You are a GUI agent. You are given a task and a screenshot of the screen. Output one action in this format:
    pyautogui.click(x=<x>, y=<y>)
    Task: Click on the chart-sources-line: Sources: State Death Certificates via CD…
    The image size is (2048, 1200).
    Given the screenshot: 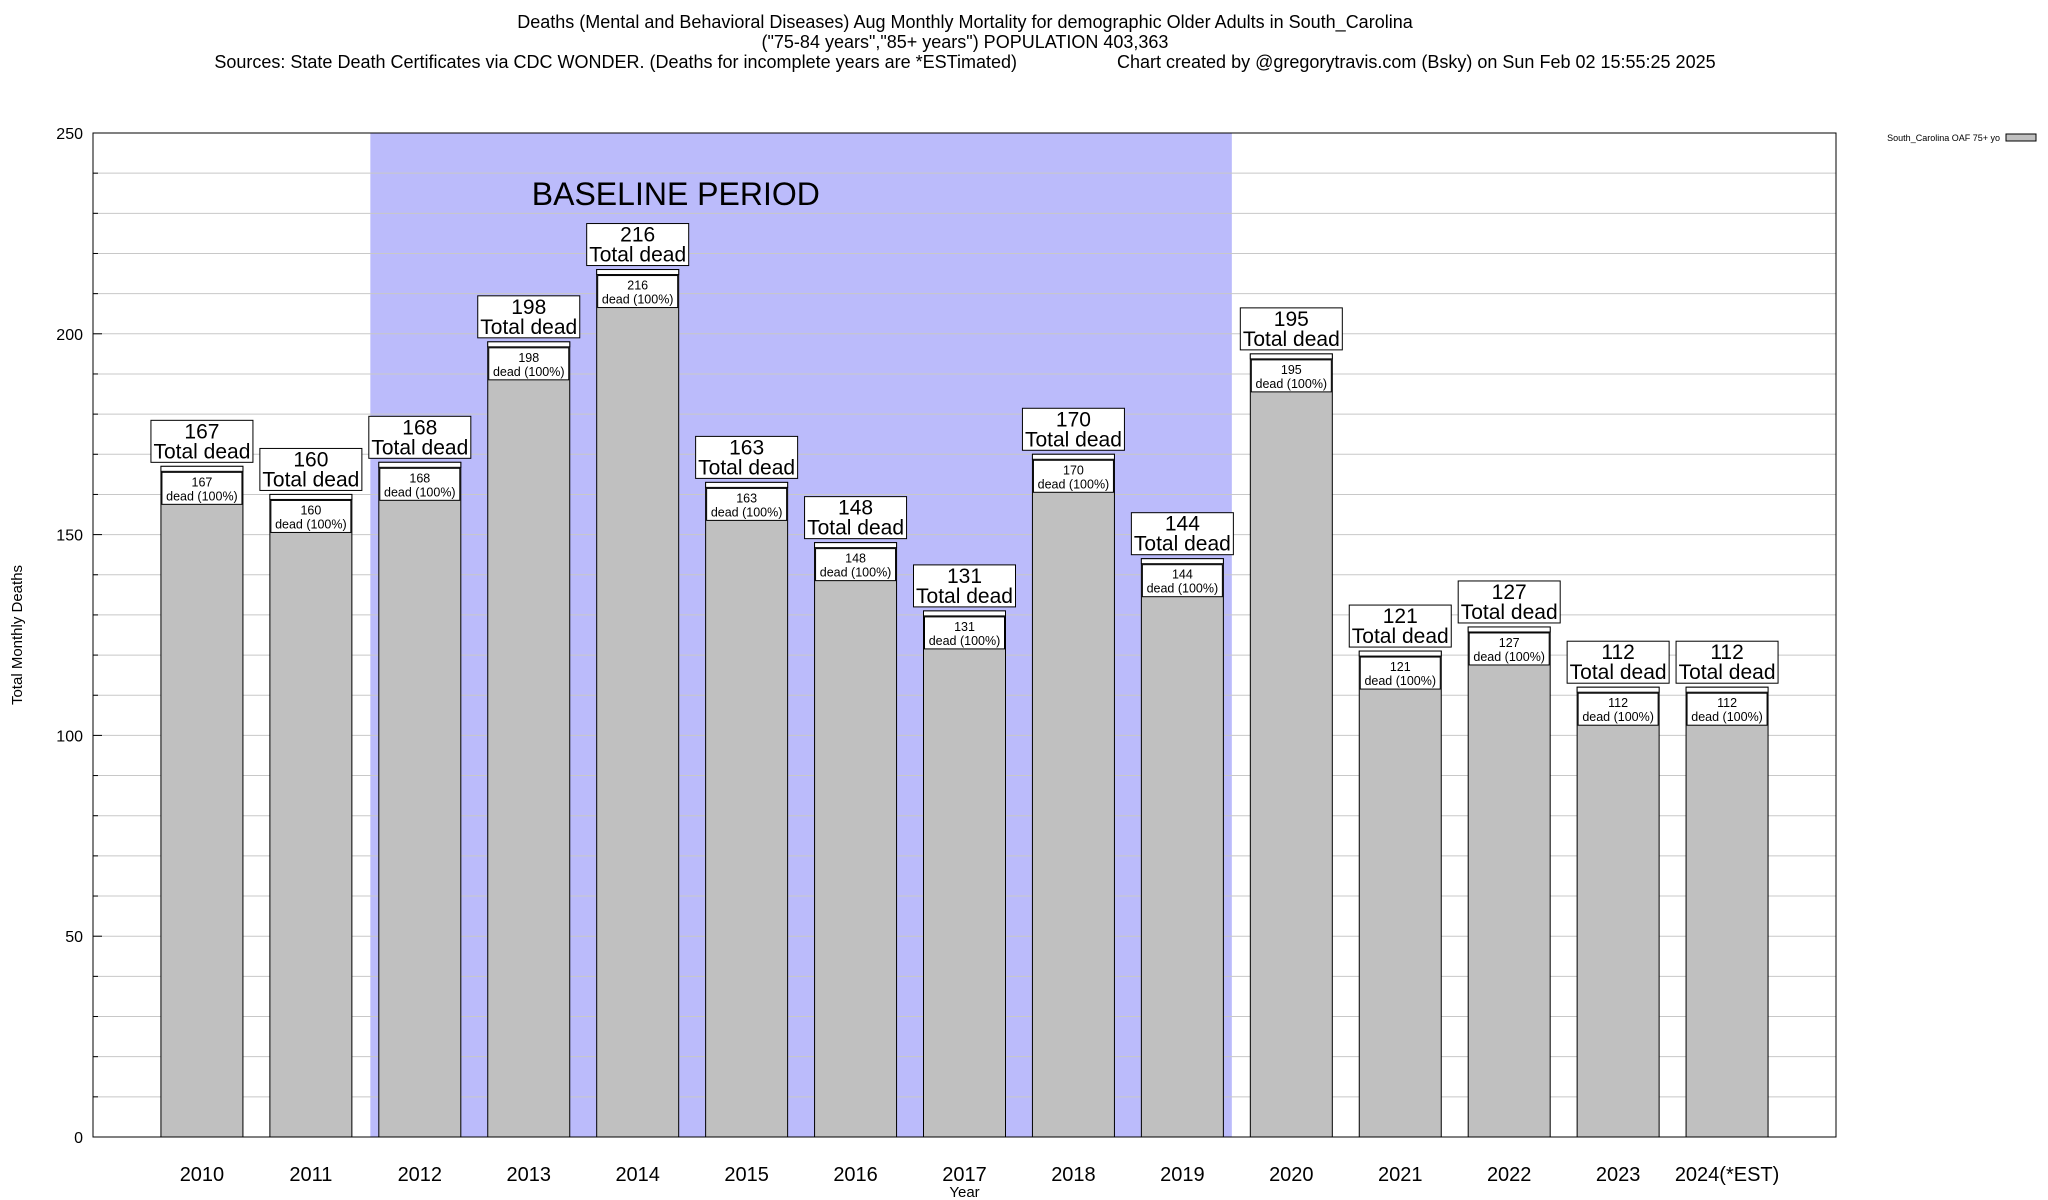 What is the action you would take?
    pyautogui.click(x=965, y=62)
    